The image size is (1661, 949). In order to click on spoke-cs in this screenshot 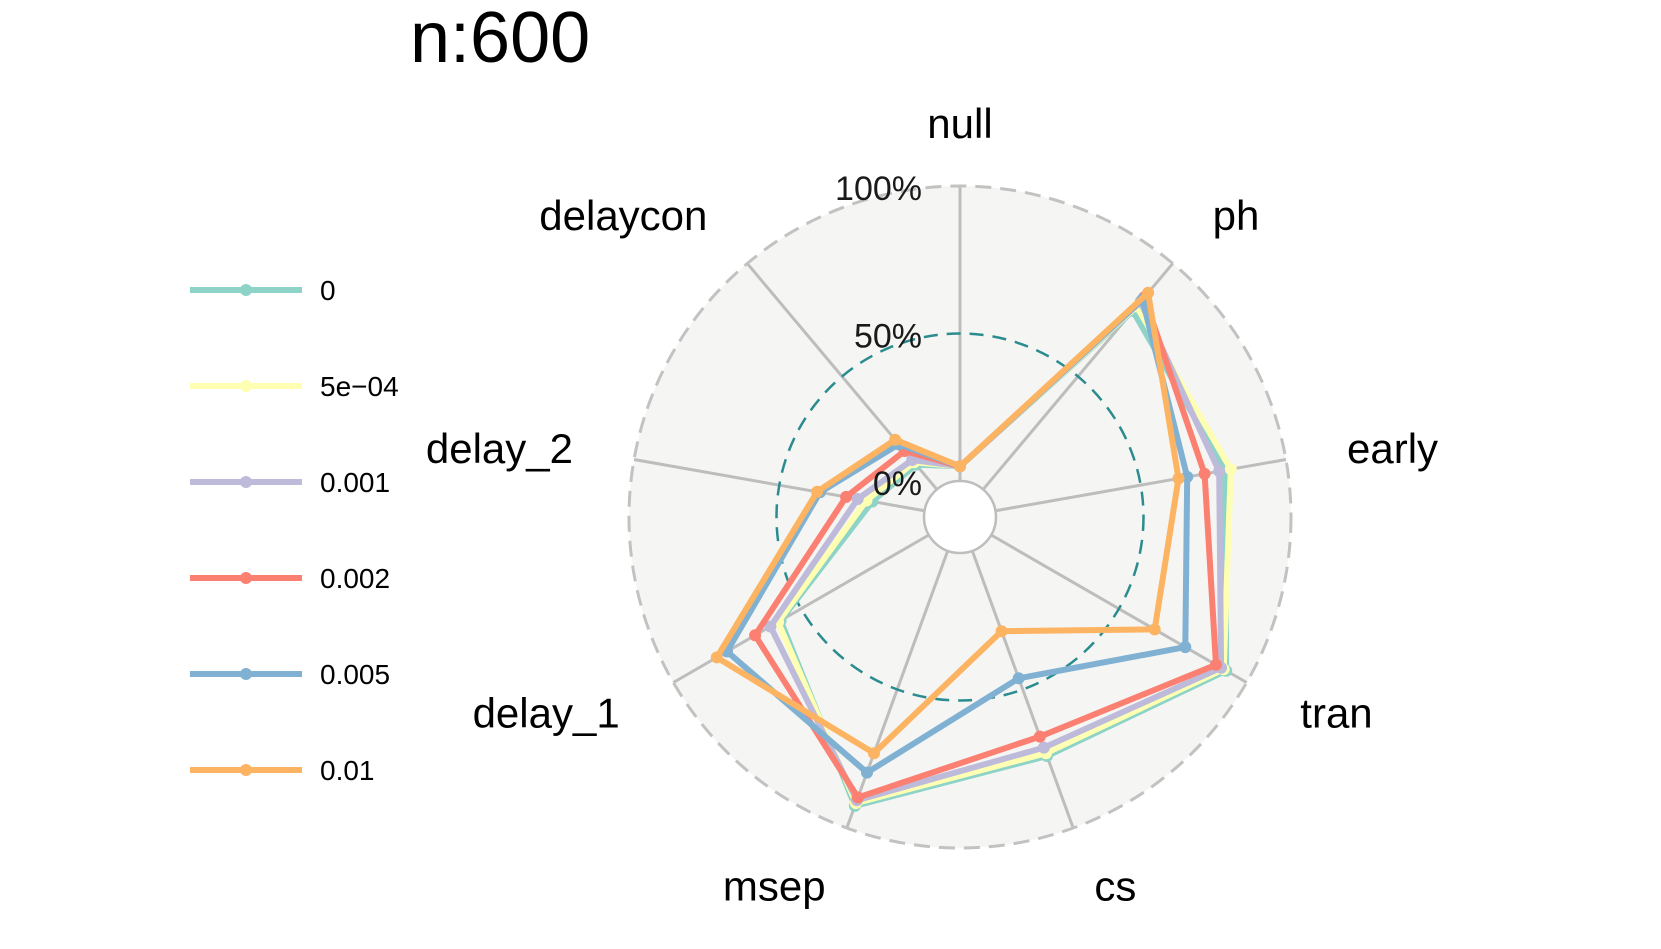, I will do `click(1022, 689)`.